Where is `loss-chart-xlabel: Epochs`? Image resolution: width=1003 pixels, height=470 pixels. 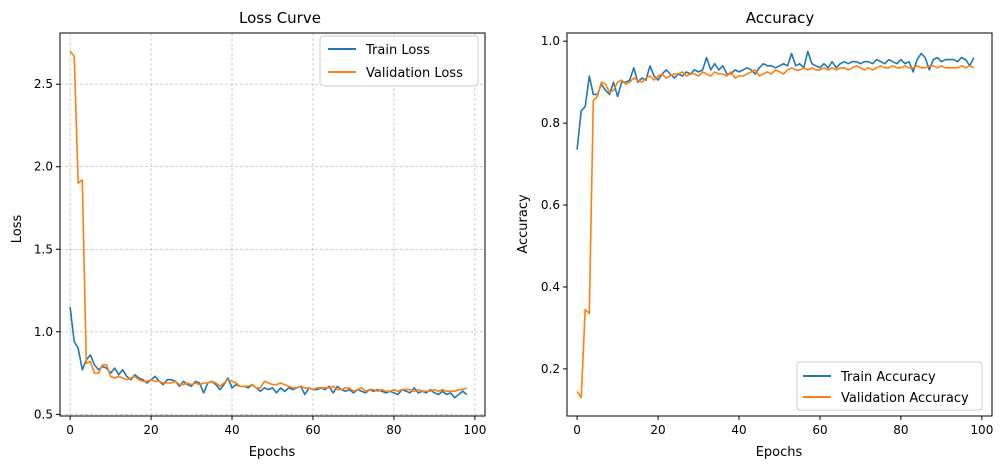
loss-chart-xlabel: Epochs is located at coordinates (272, 452).